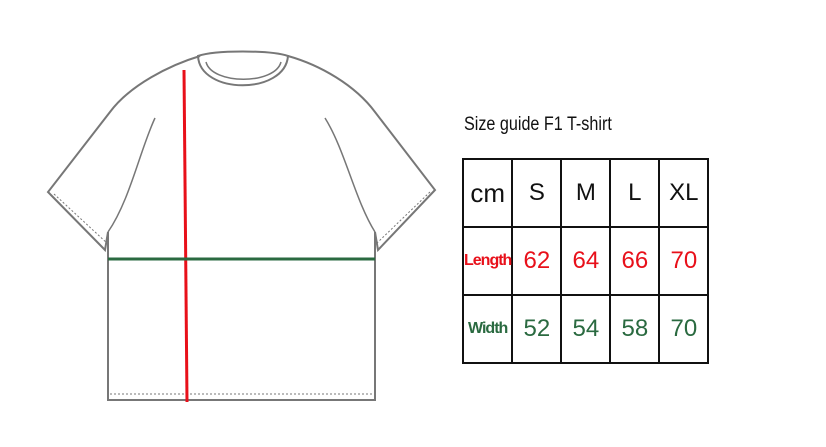 This screenshot has height=447, width=826. I want to click on table-cell: 64, so click(586, 261).